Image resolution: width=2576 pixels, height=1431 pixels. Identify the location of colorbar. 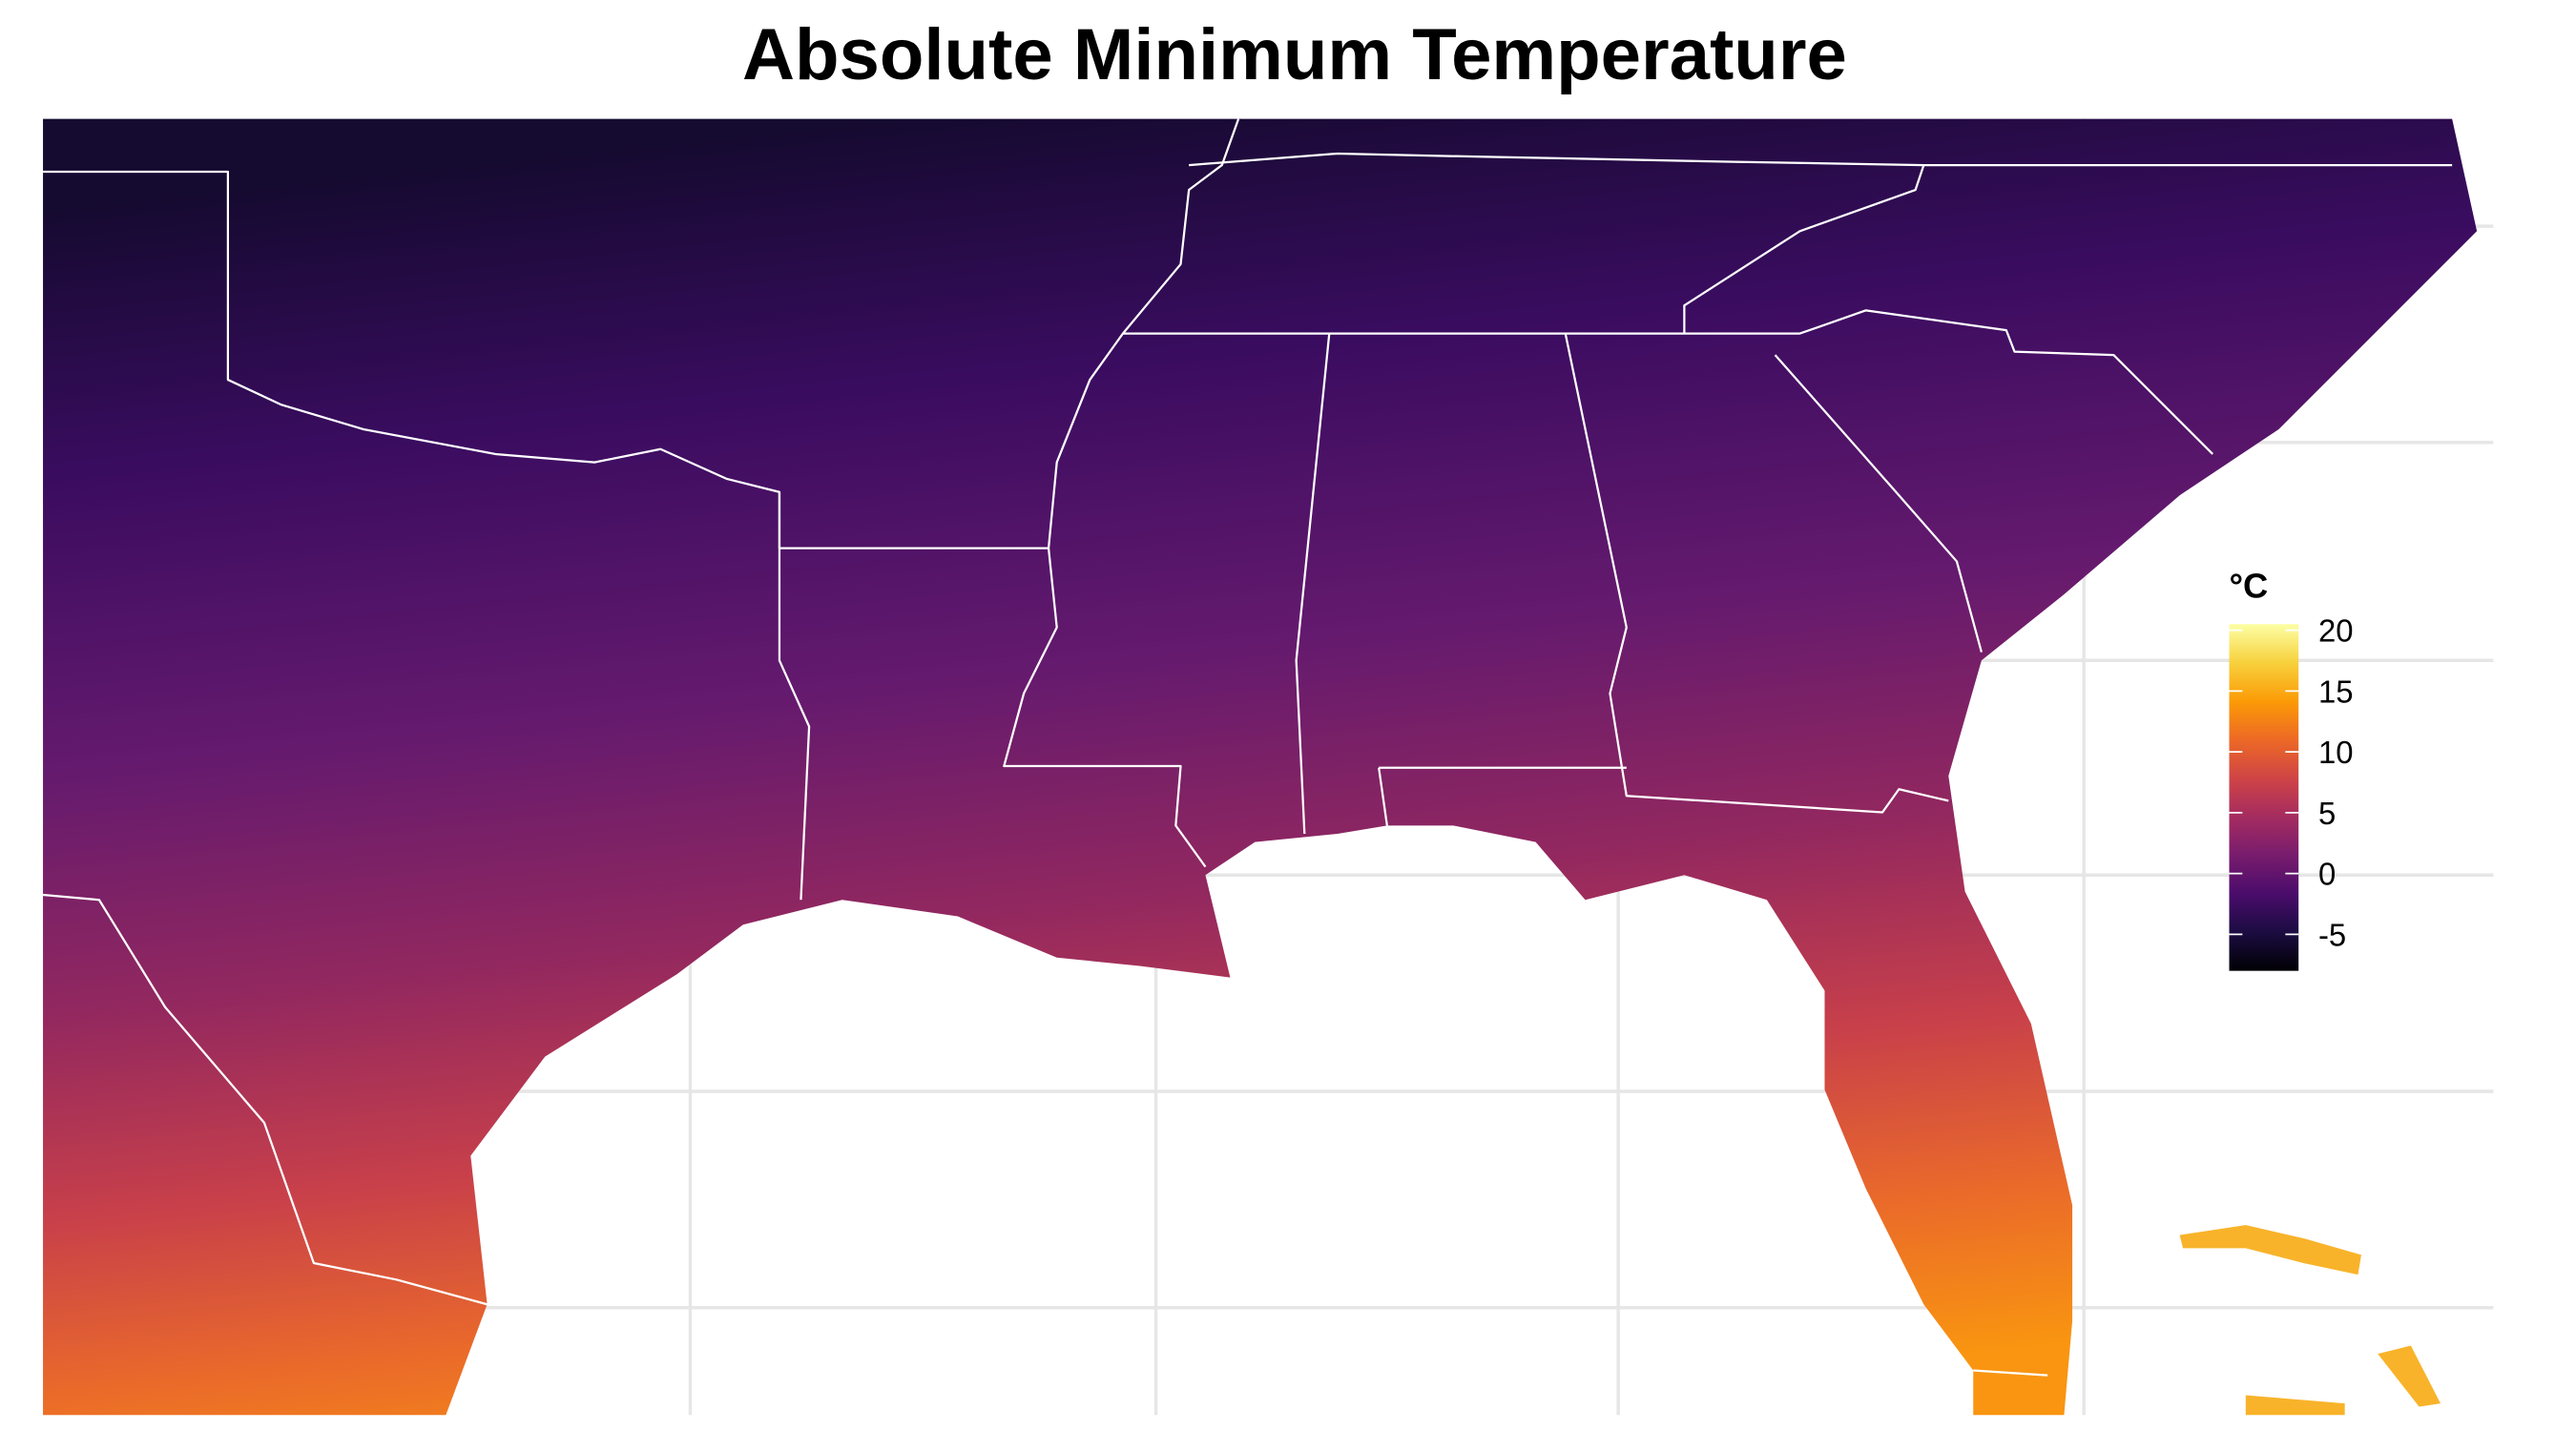
(2264, 797).